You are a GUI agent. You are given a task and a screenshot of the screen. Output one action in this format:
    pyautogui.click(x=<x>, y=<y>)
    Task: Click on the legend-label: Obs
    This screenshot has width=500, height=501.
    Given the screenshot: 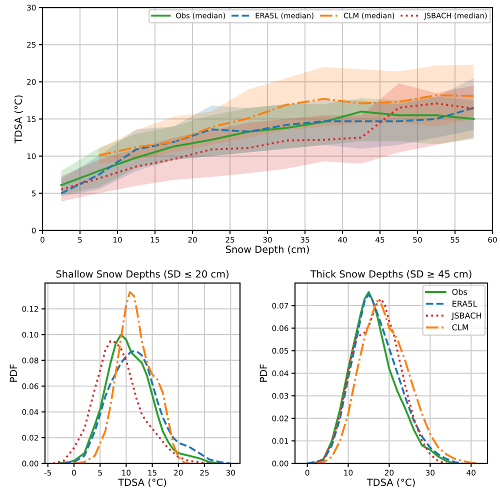 What is the action you would take?
    pyautogui.click(x=460, y=291)
    